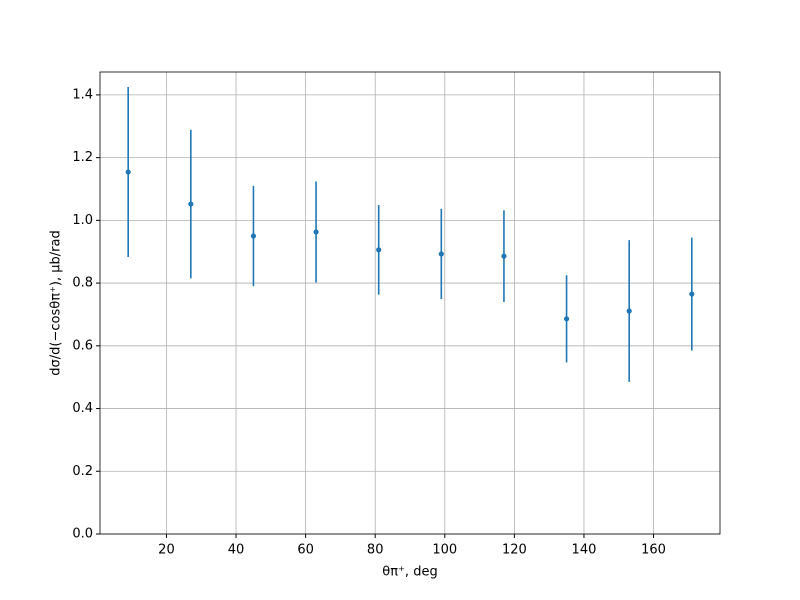  What do you see at coordinates (236, 550) in the screenshot?
I see `x-tick-label: 40` at bounding box center [236, 550].